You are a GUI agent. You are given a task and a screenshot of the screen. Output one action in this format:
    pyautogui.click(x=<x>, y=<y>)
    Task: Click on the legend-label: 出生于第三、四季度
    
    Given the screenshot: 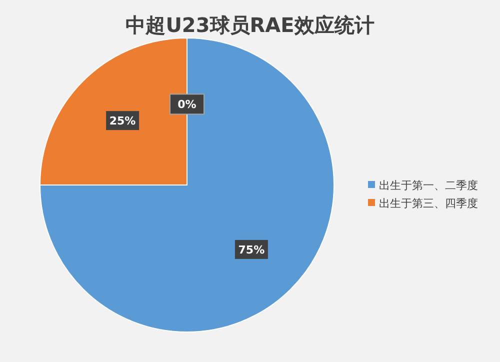 What is the action you would take?
    pyautogui.click(x=428, y=203)
    